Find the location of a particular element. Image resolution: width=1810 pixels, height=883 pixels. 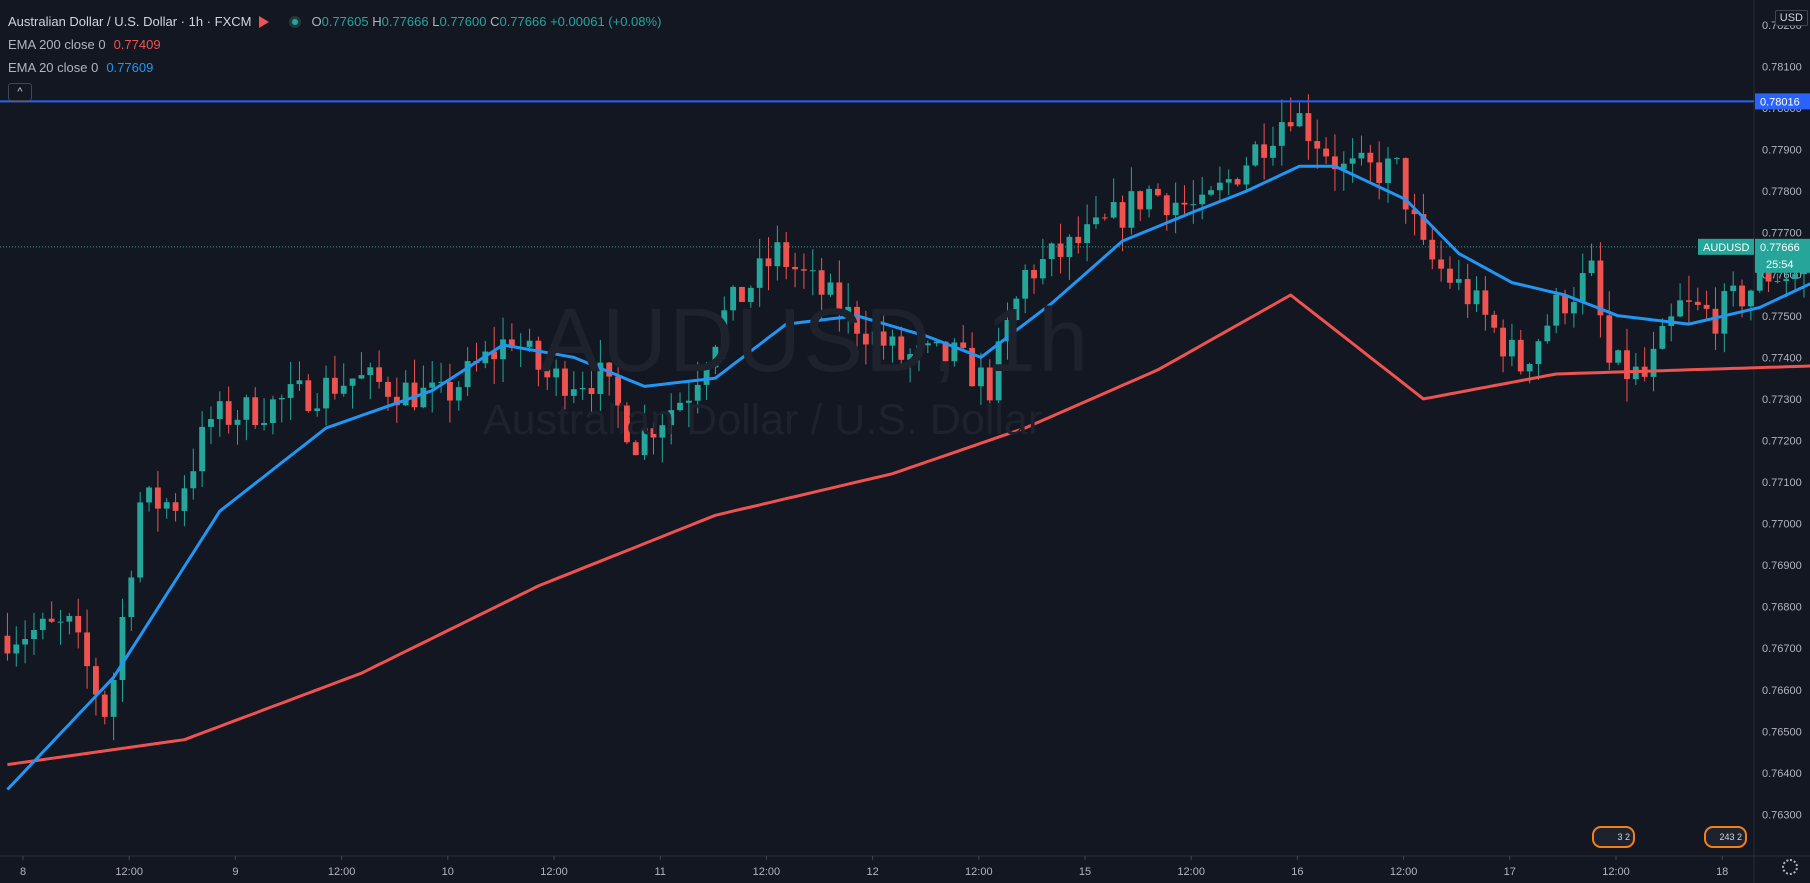

indicator-value: 0.77609 is located at coordinates (130, 67).